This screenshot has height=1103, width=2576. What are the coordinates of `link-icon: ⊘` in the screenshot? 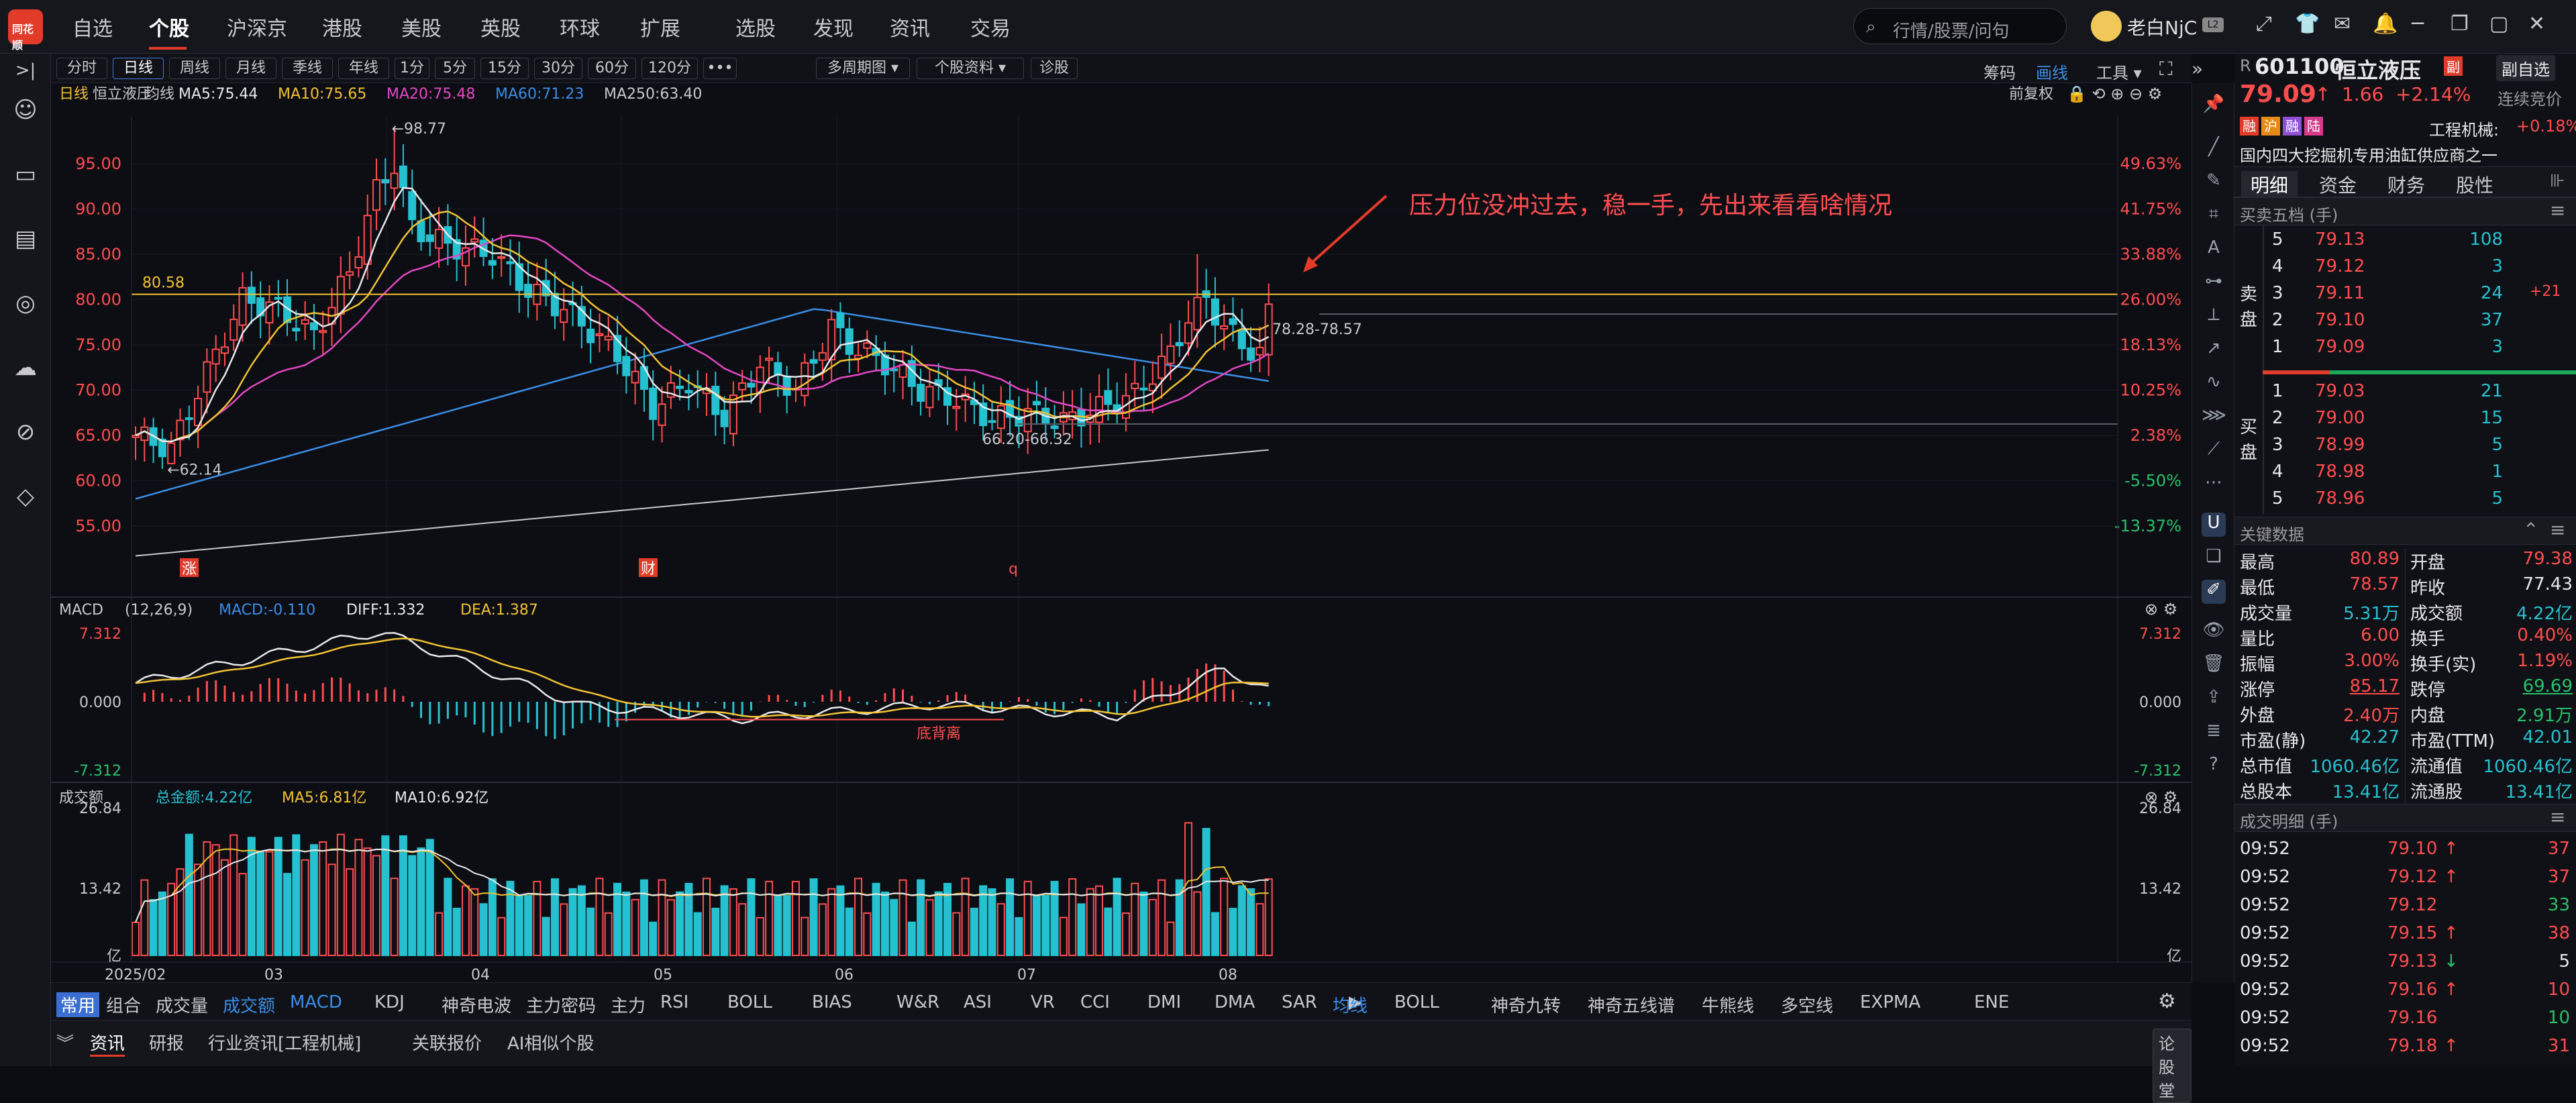 It's located at (25, 432).